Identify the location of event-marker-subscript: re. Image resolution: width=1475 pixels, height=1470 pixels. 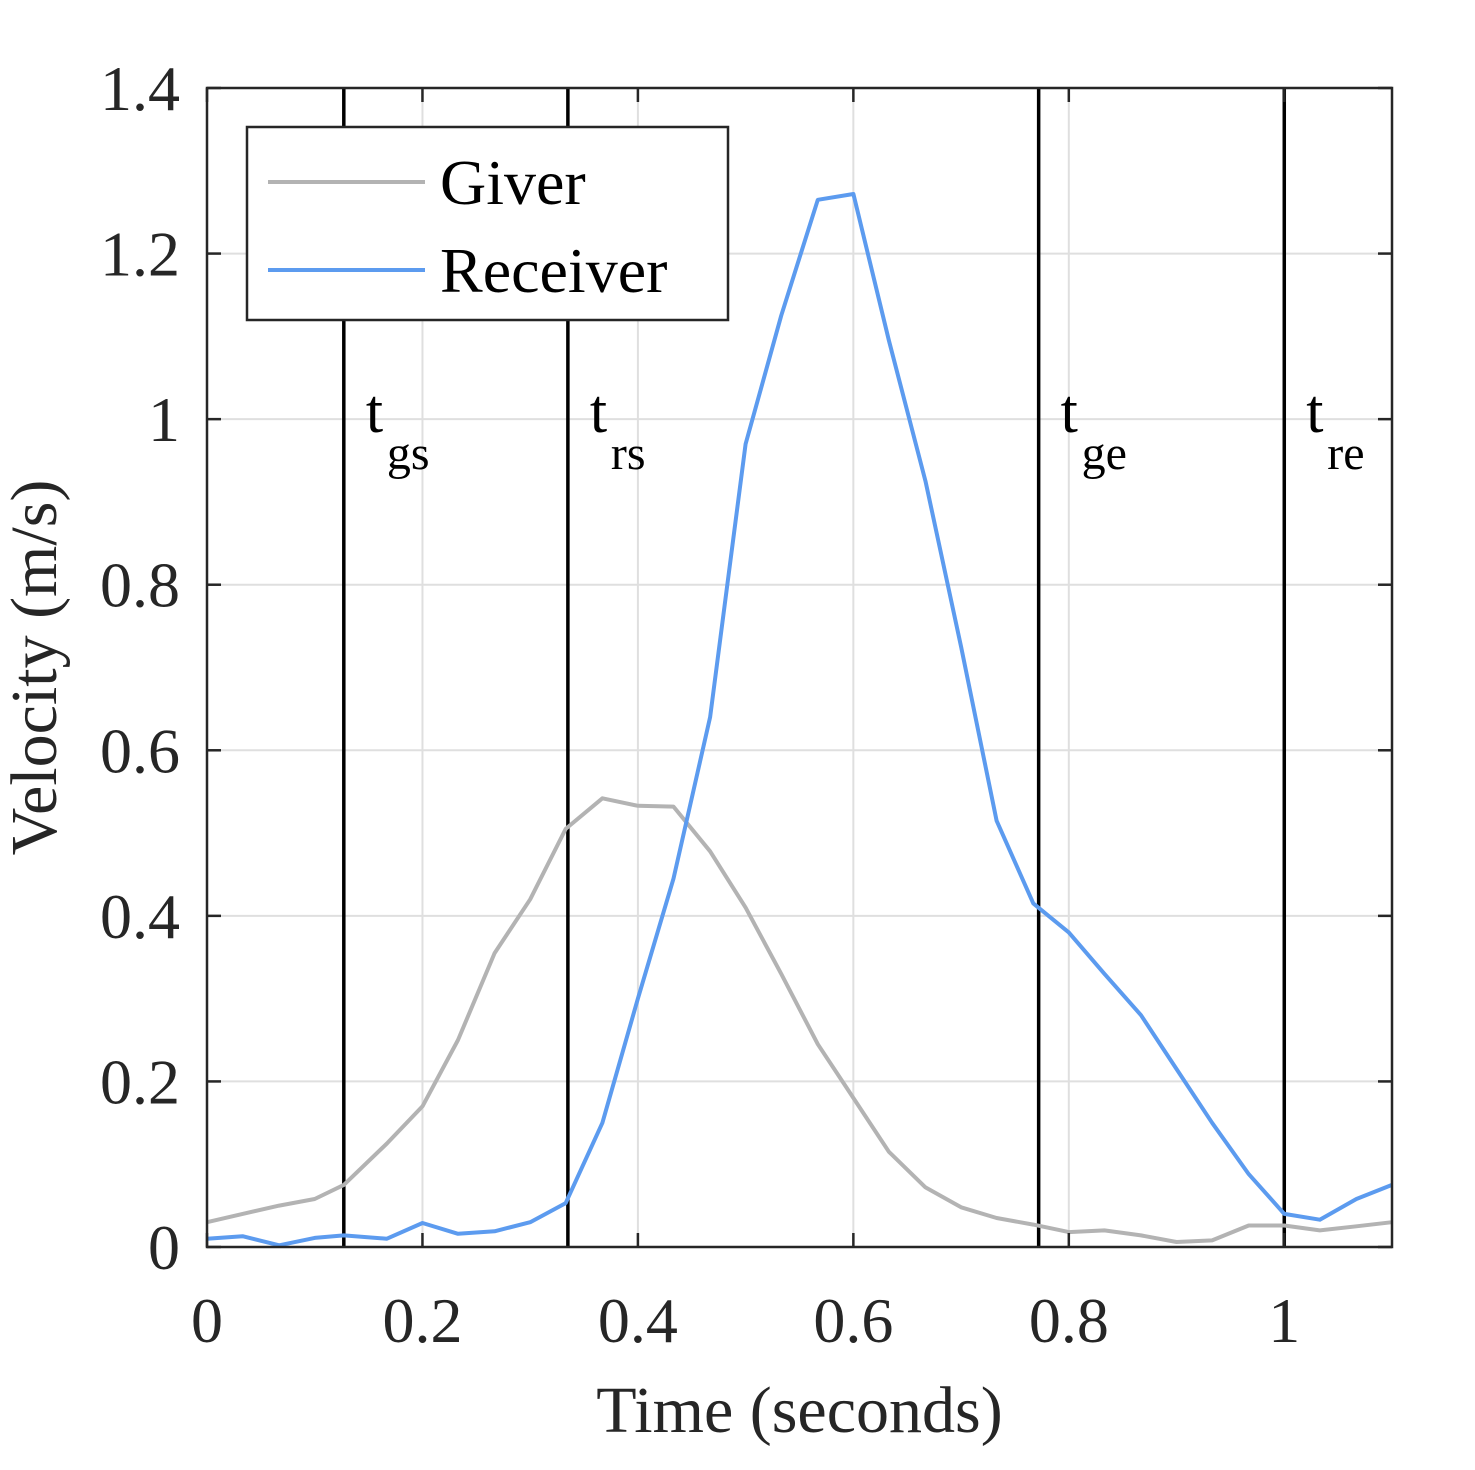
(1345, 453).